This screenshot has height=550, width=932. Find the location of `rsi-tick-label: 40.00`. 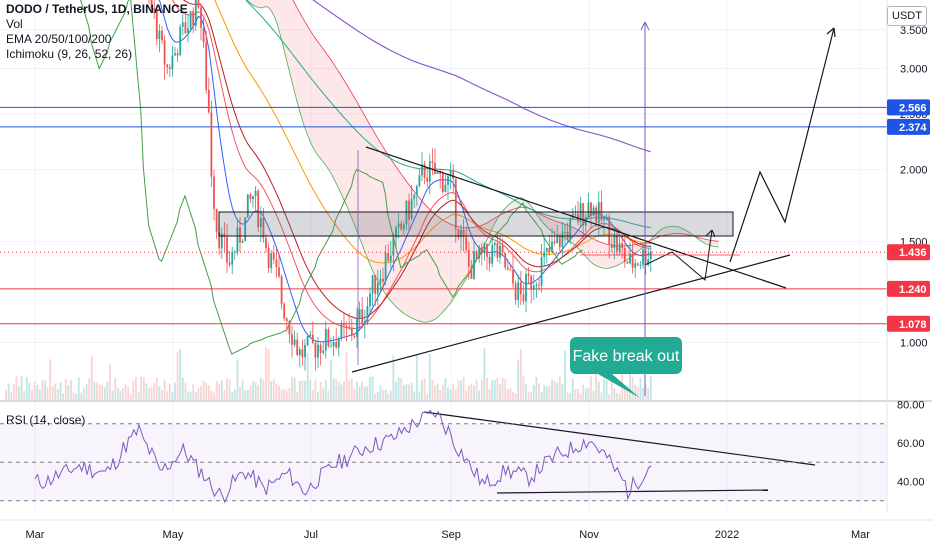

rsi-tick-label: 40.00 is located at coordinates (911, 483).